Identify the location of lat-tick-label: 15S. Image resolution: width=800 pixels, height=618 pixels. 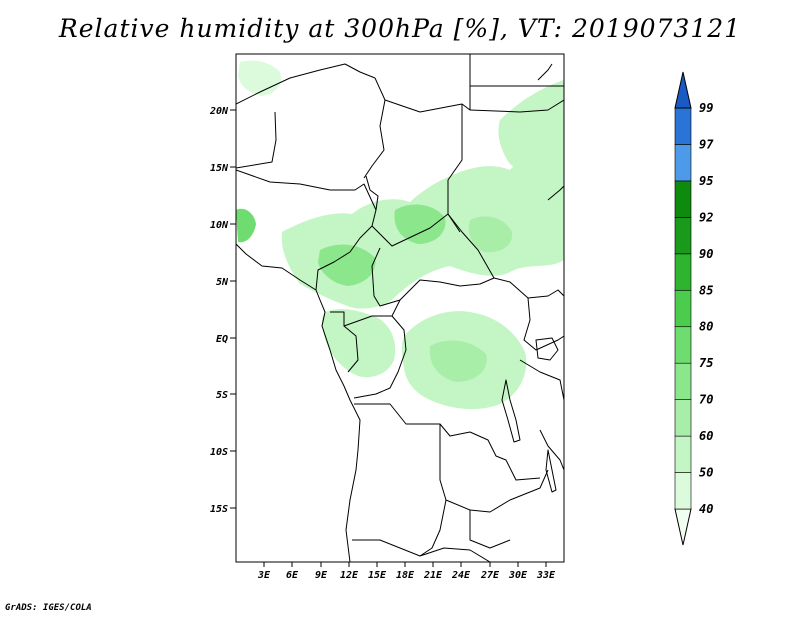
(219, 509).